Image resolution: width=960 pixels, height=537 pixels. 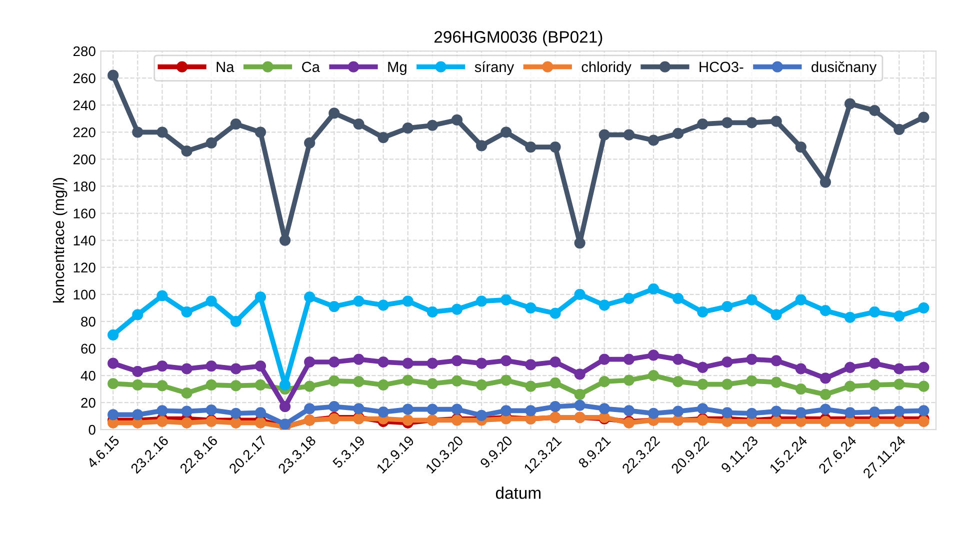 What do you see at coordinates (84, 105) in the screenshot?
I see `y-tick-label: 240` at bounding box center [84, 105].